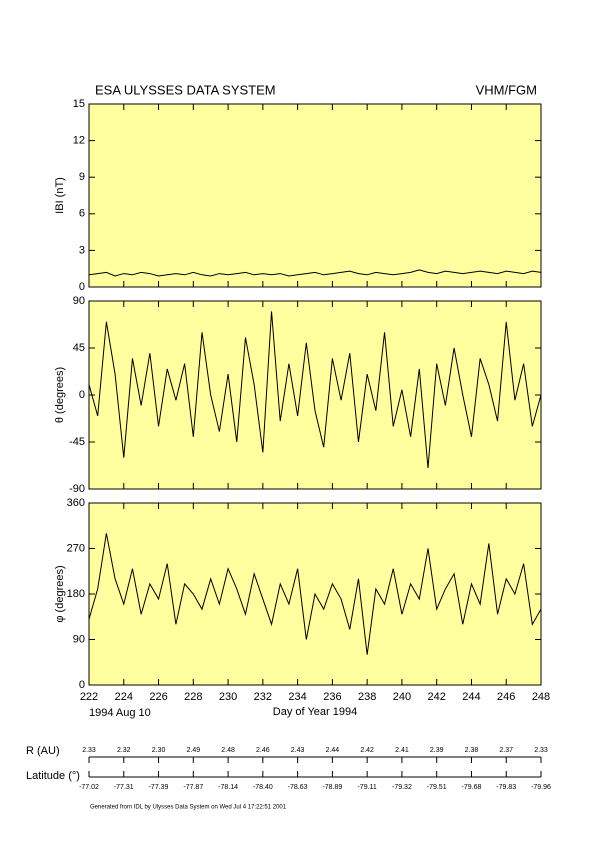  I want to click on y-axis-label: IBI (nT), so click(60, 195).